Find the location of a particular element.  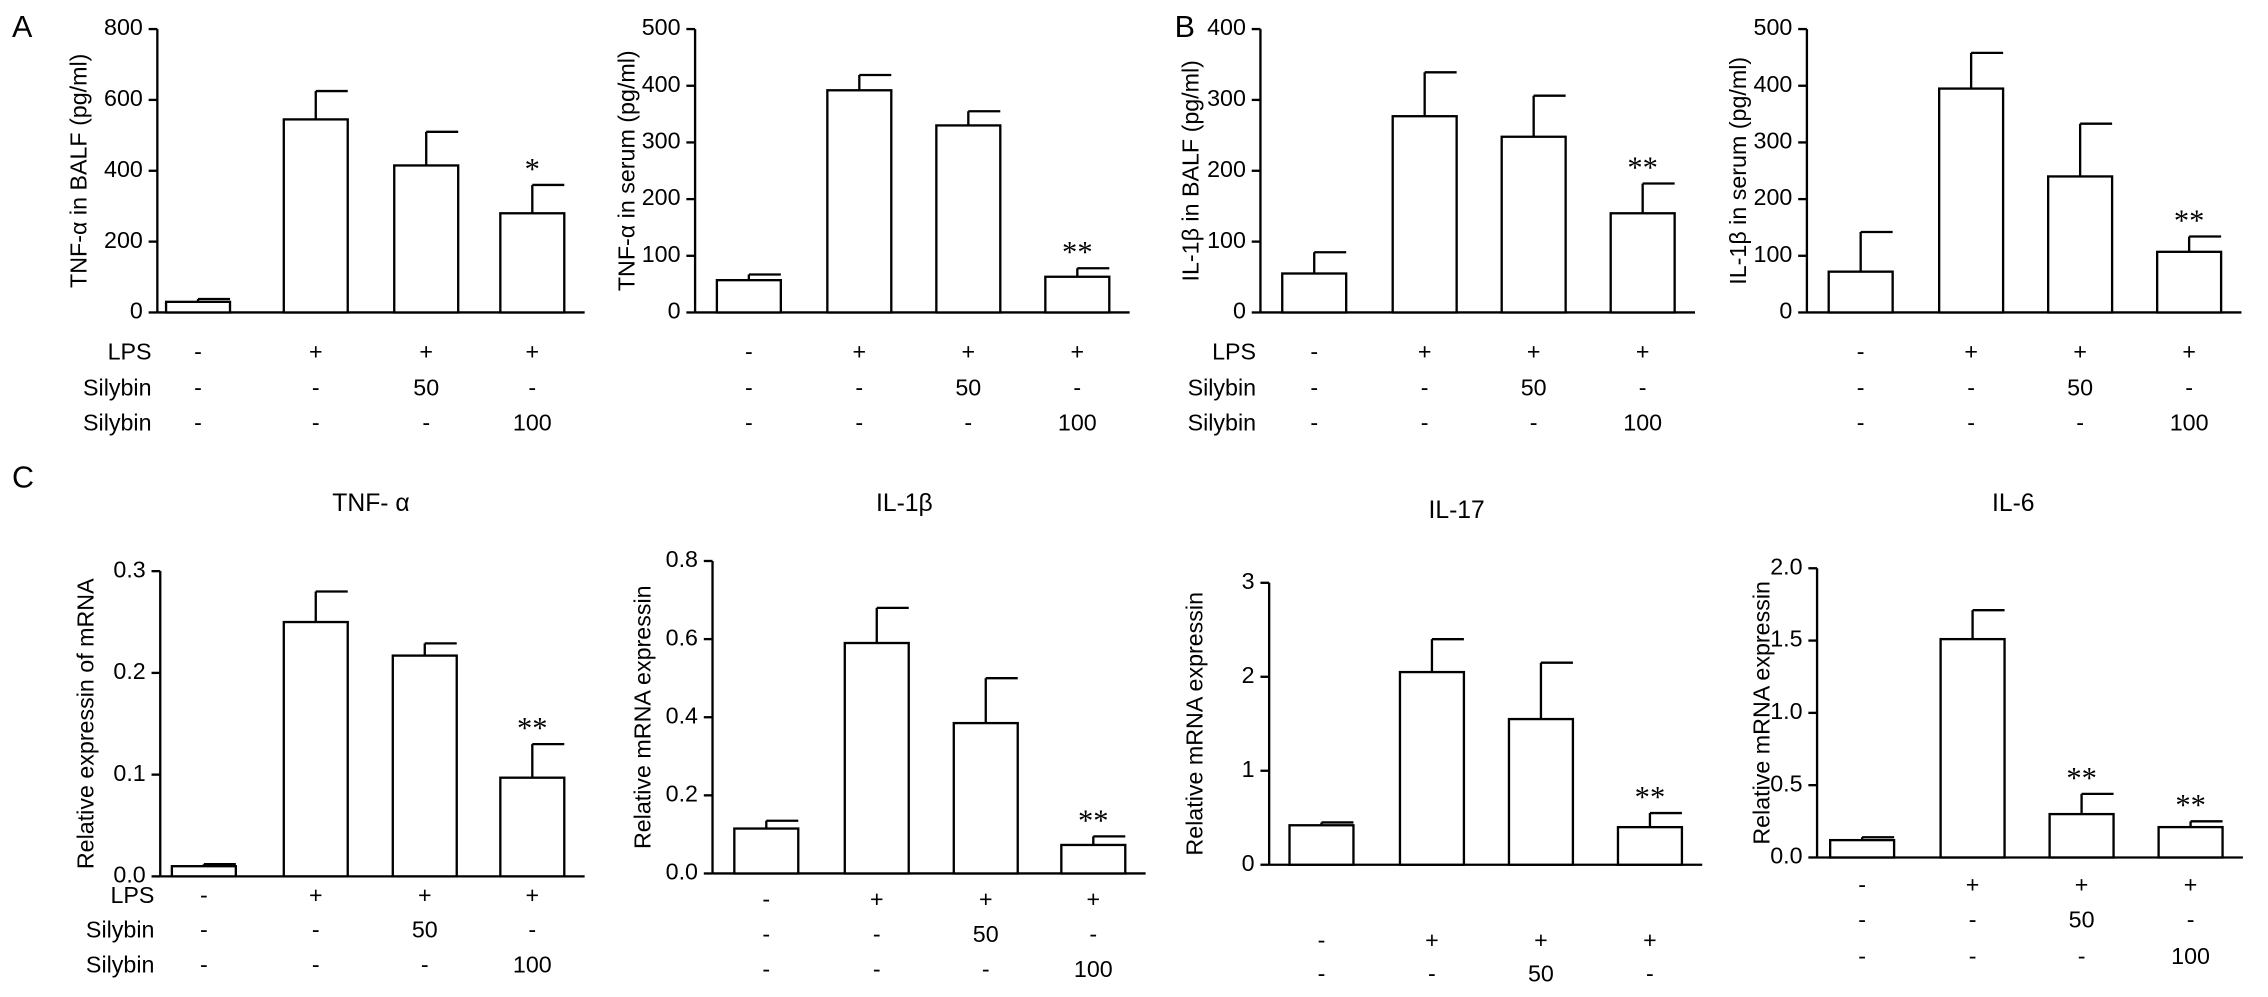

y-tick-label: 100 is located at coordinates (1226, 240).